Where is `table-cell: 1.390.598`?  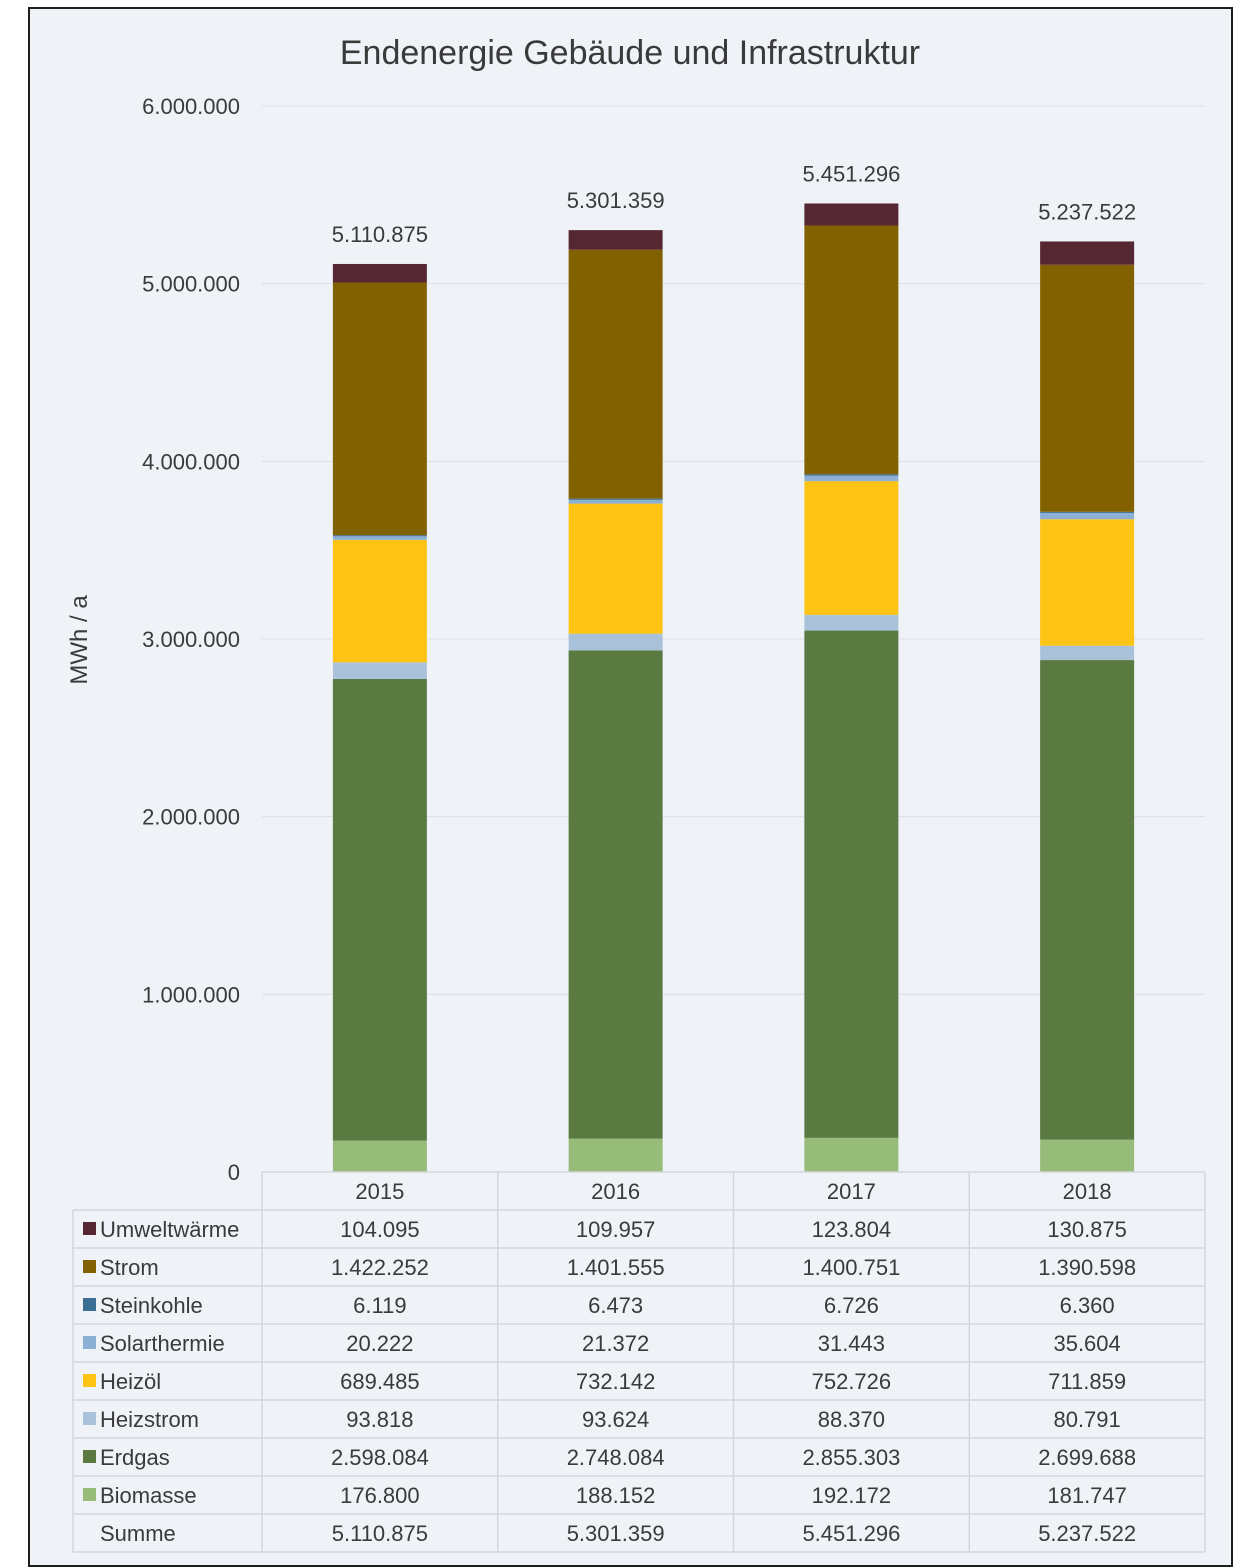
table-cell: 1.390.598 is located at coordinates (1087, 1267).